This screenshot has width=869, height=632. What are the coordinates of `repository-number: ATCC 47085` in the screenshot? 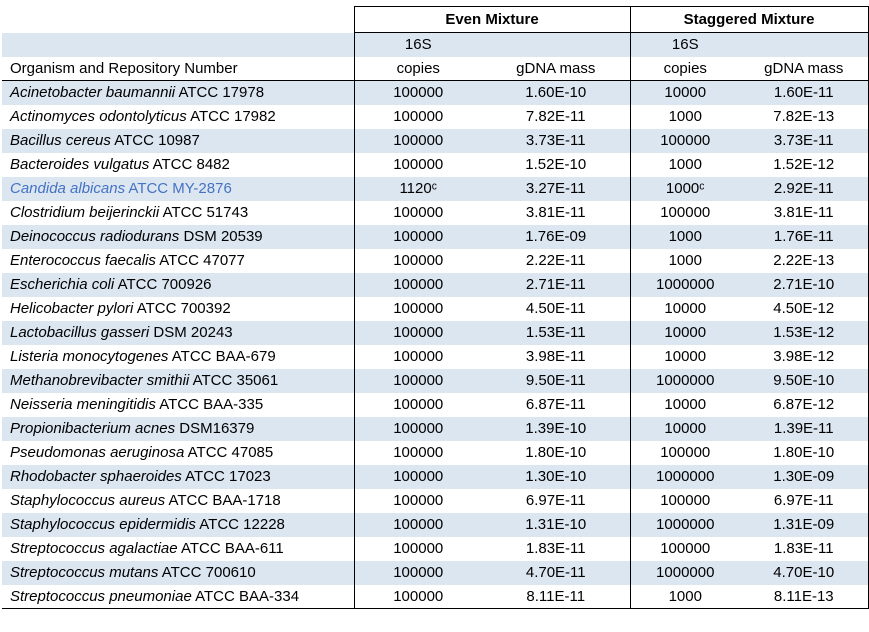 It's located at (230, 452).